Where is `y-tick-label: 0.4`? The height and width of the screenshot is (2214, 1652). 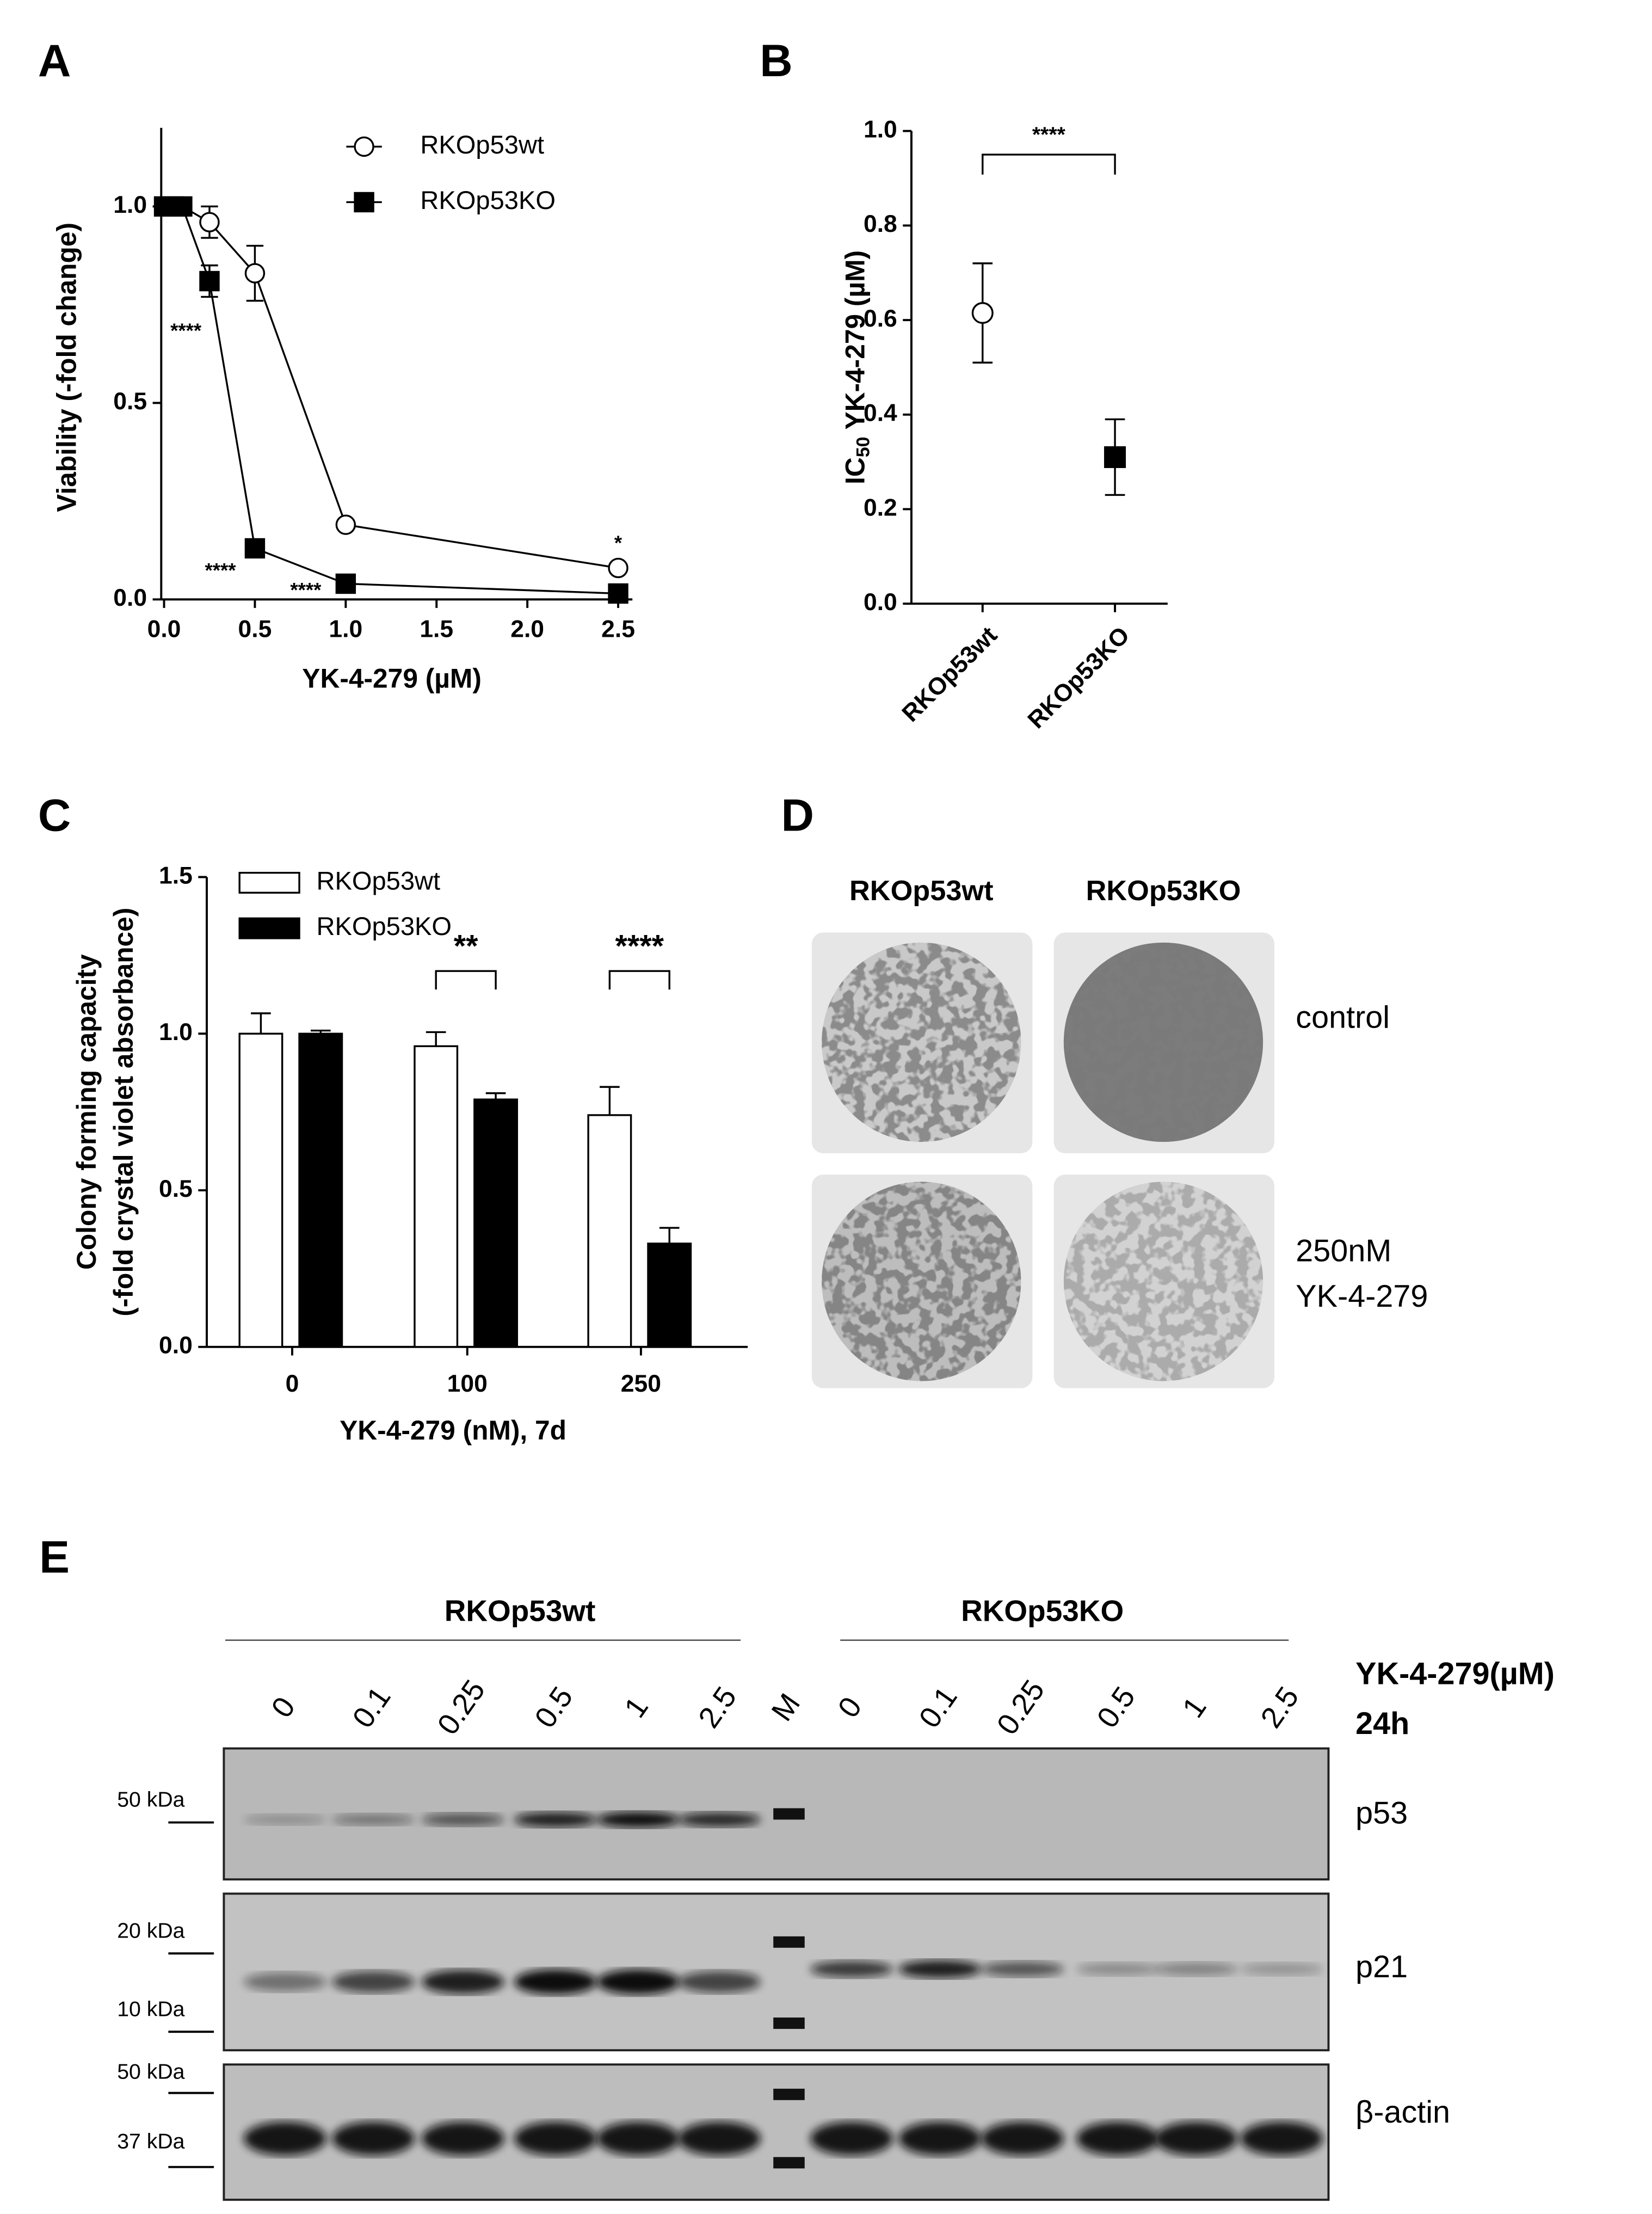
y-tick-label: 0.4 is located at coordinates (880, 413).